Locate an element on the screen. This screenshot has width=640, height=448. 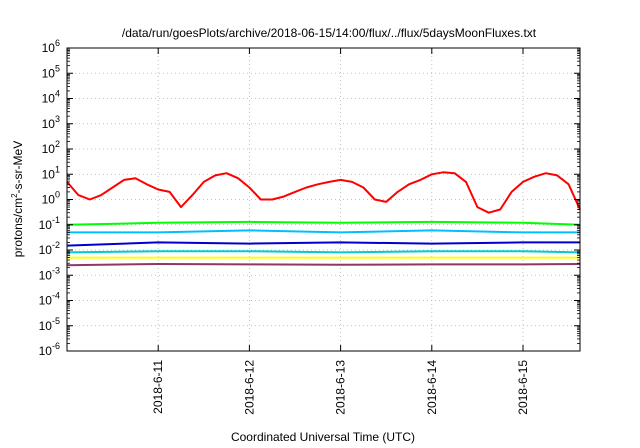
x-tick-label: 2018-6-13 is located at coordinates (341, 387).